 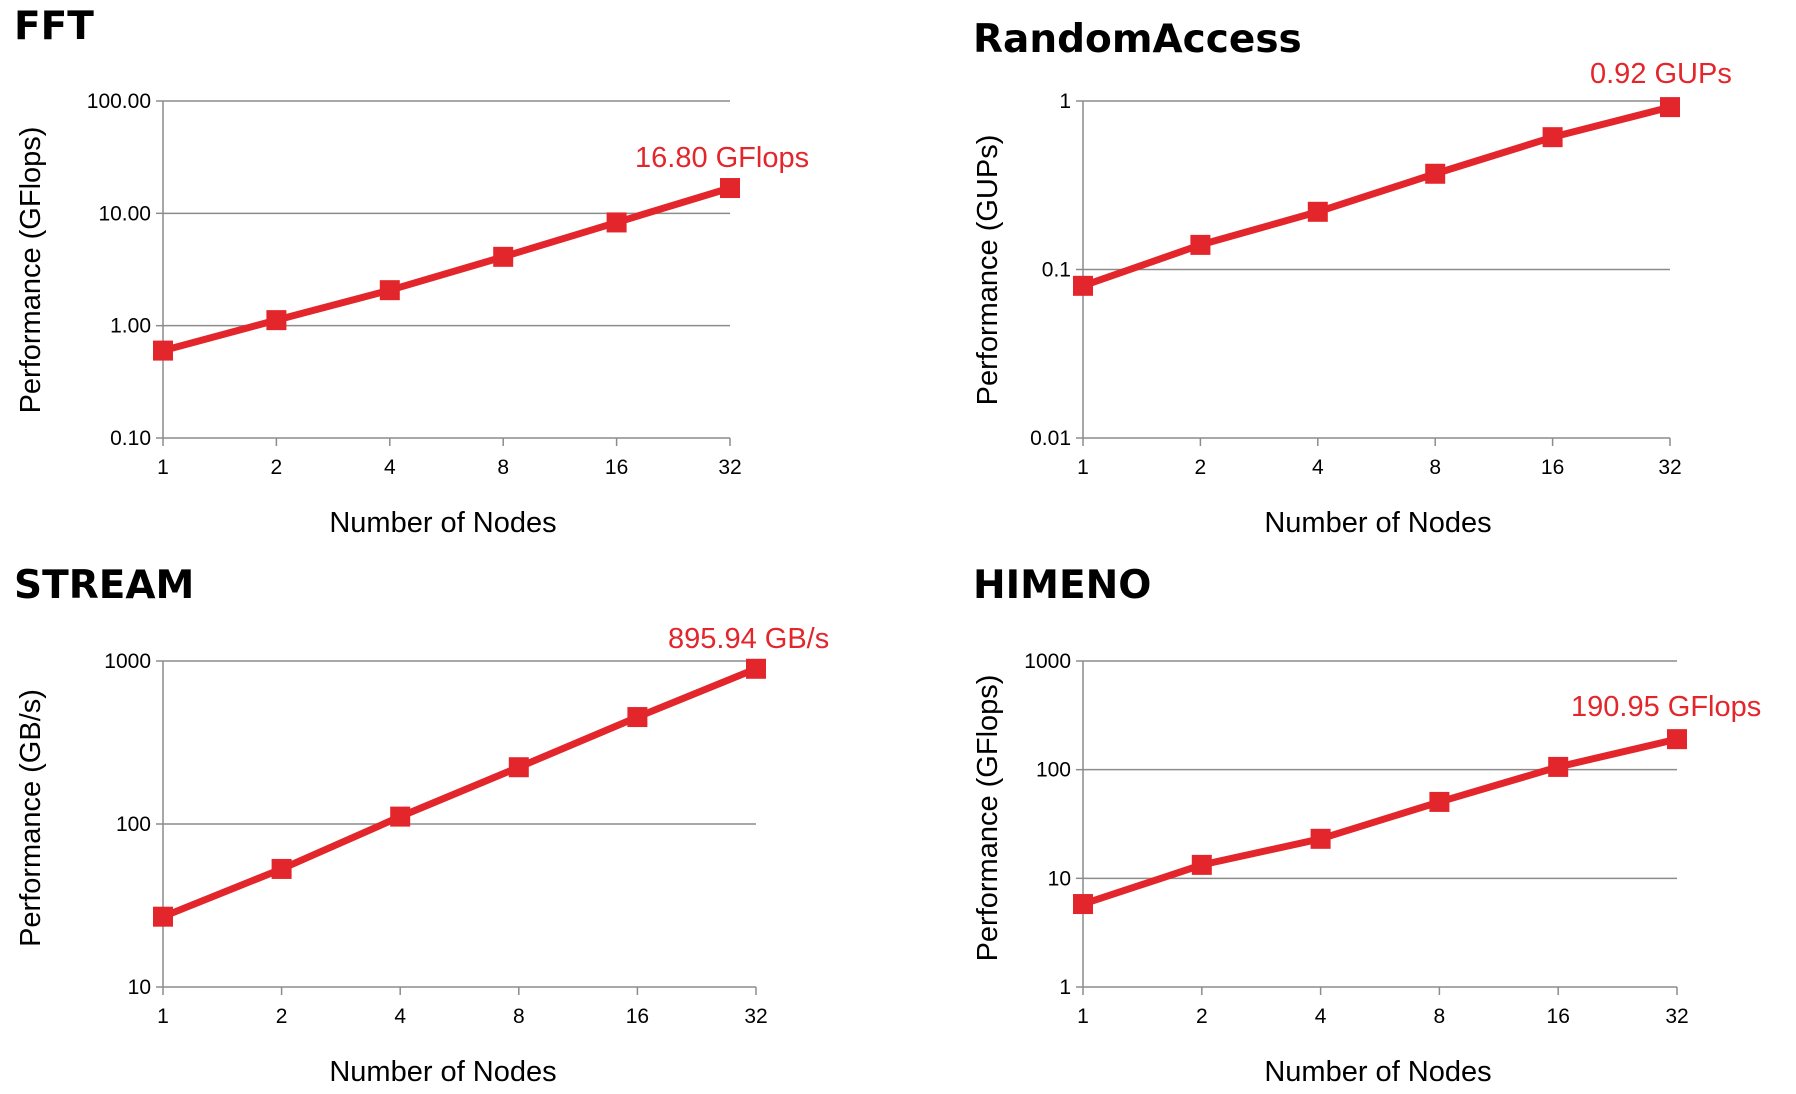 I want to click on y-tick-label: 0.10, so click(x=130, y=438).